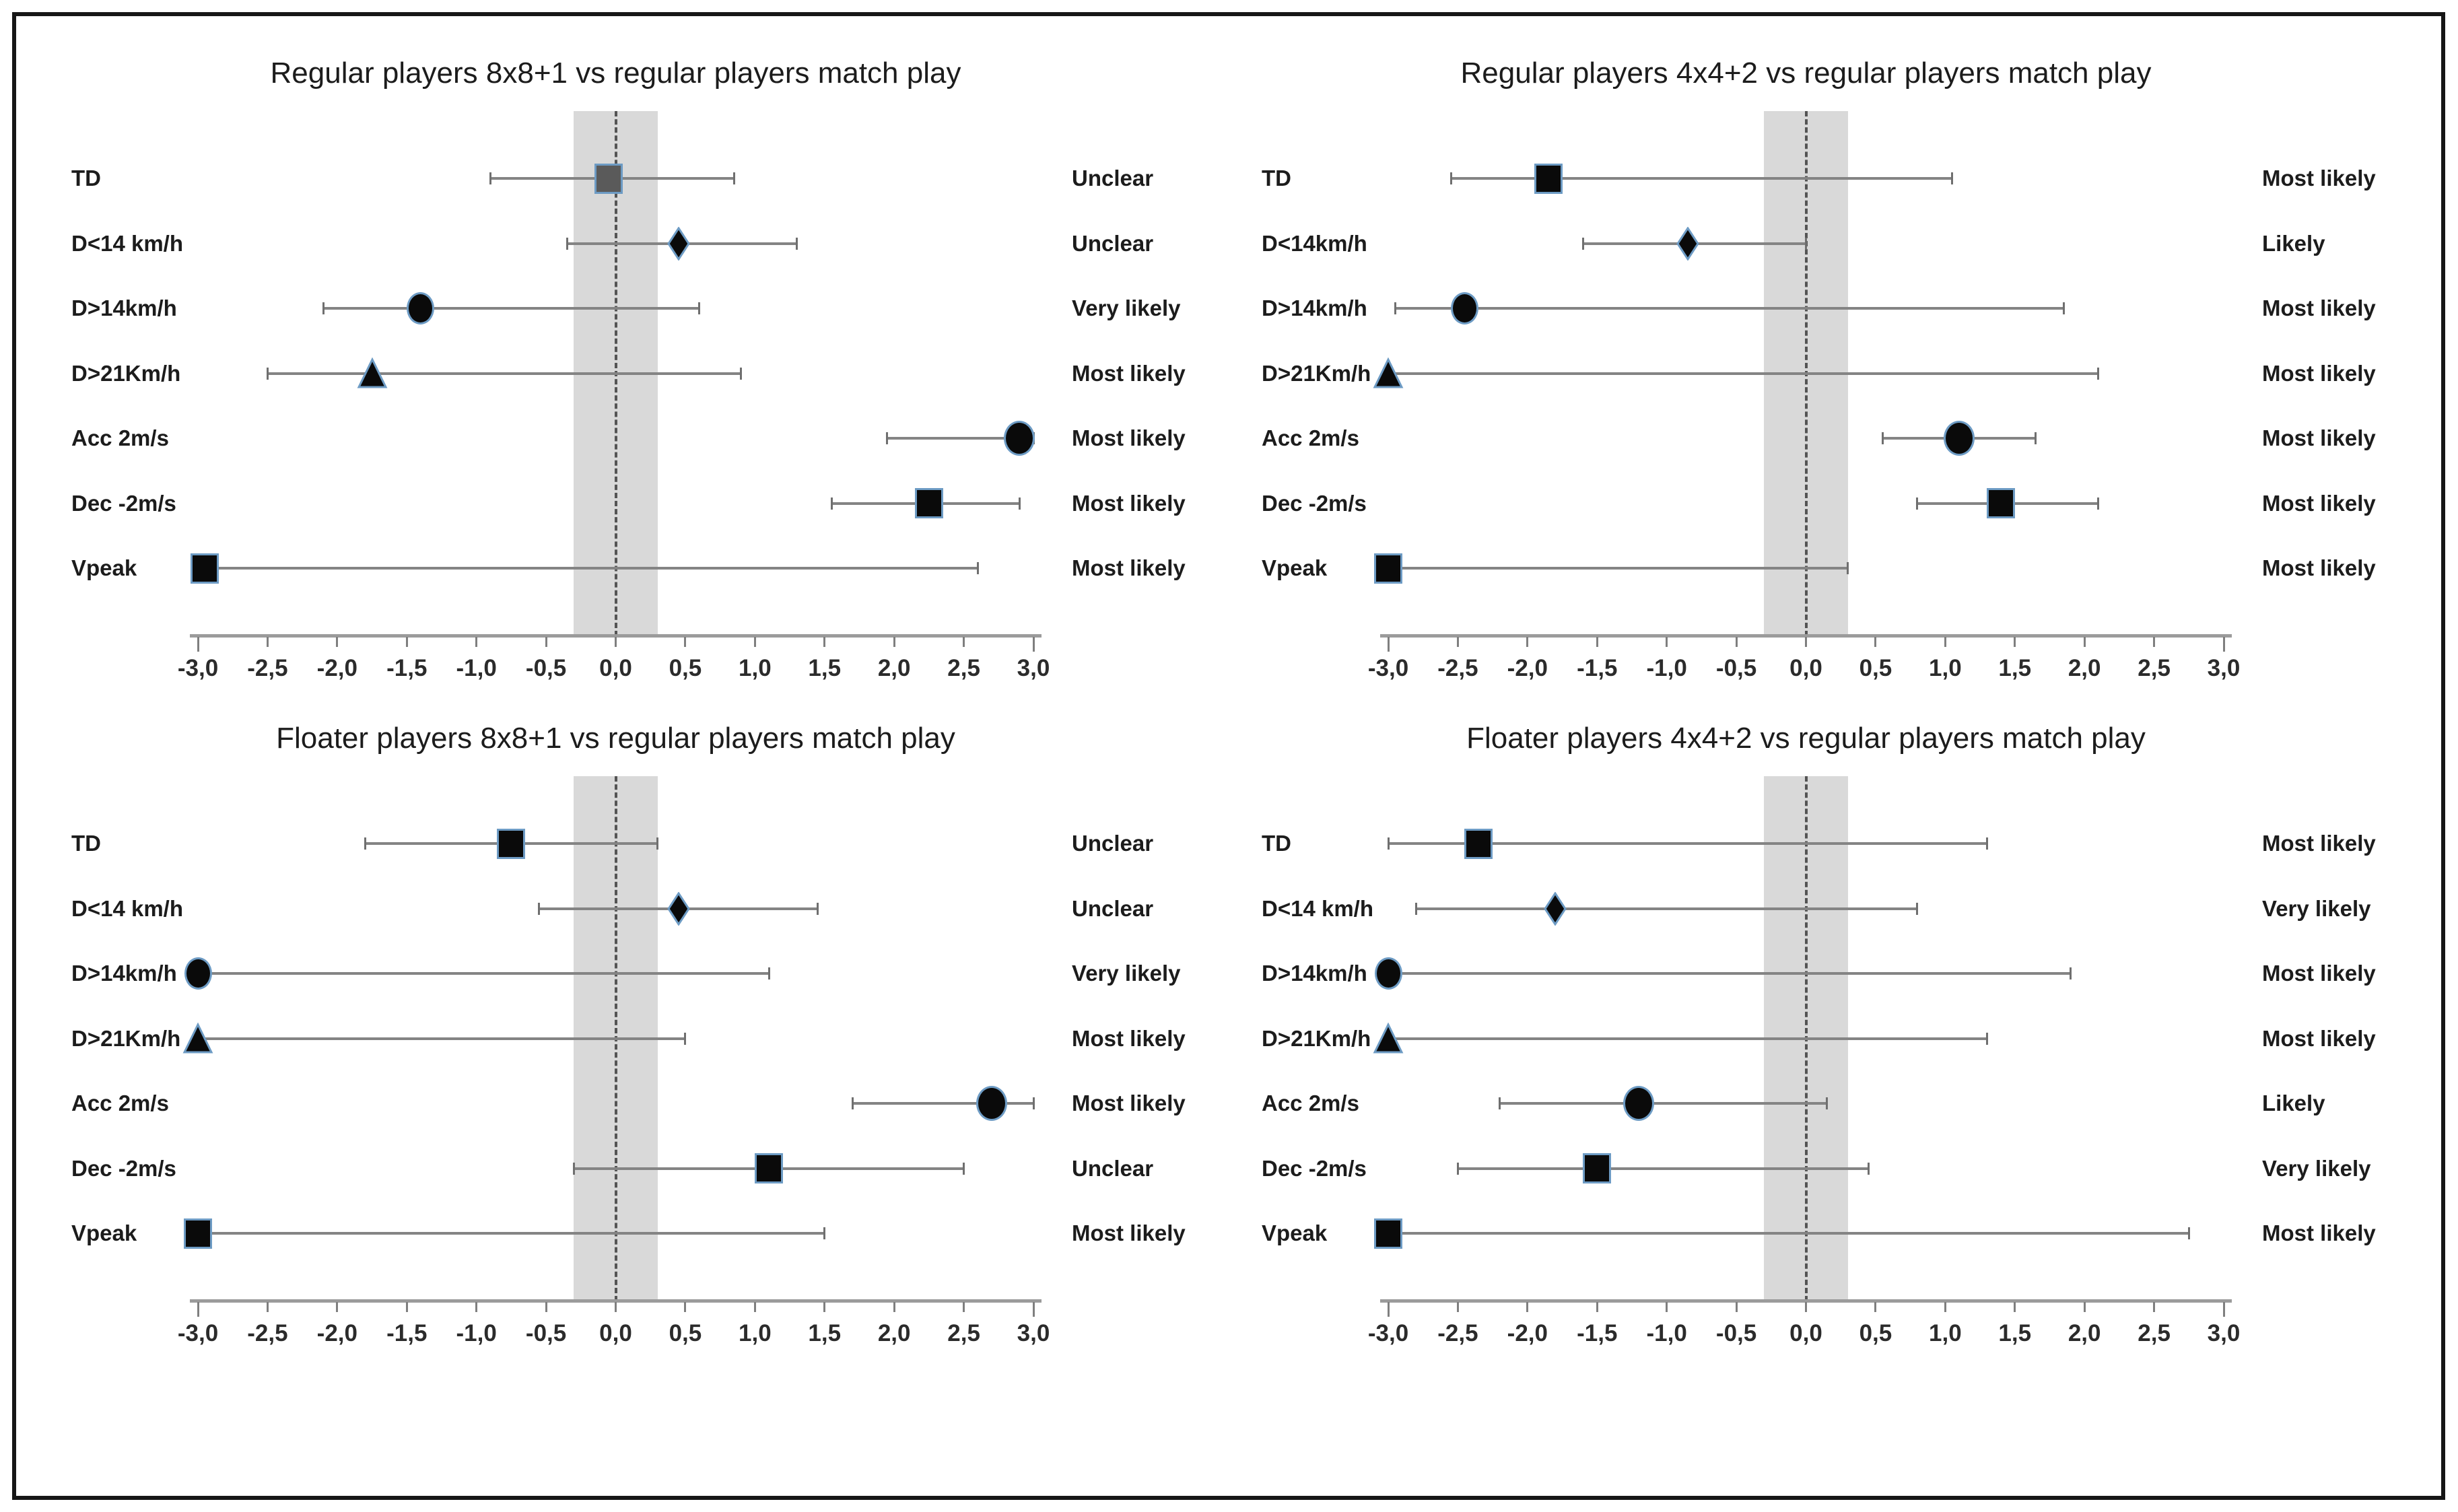 The width and height of the screenshot is (2458, 1512). I want to click on row-label: Dec -2m/s, so click(123, 1168).